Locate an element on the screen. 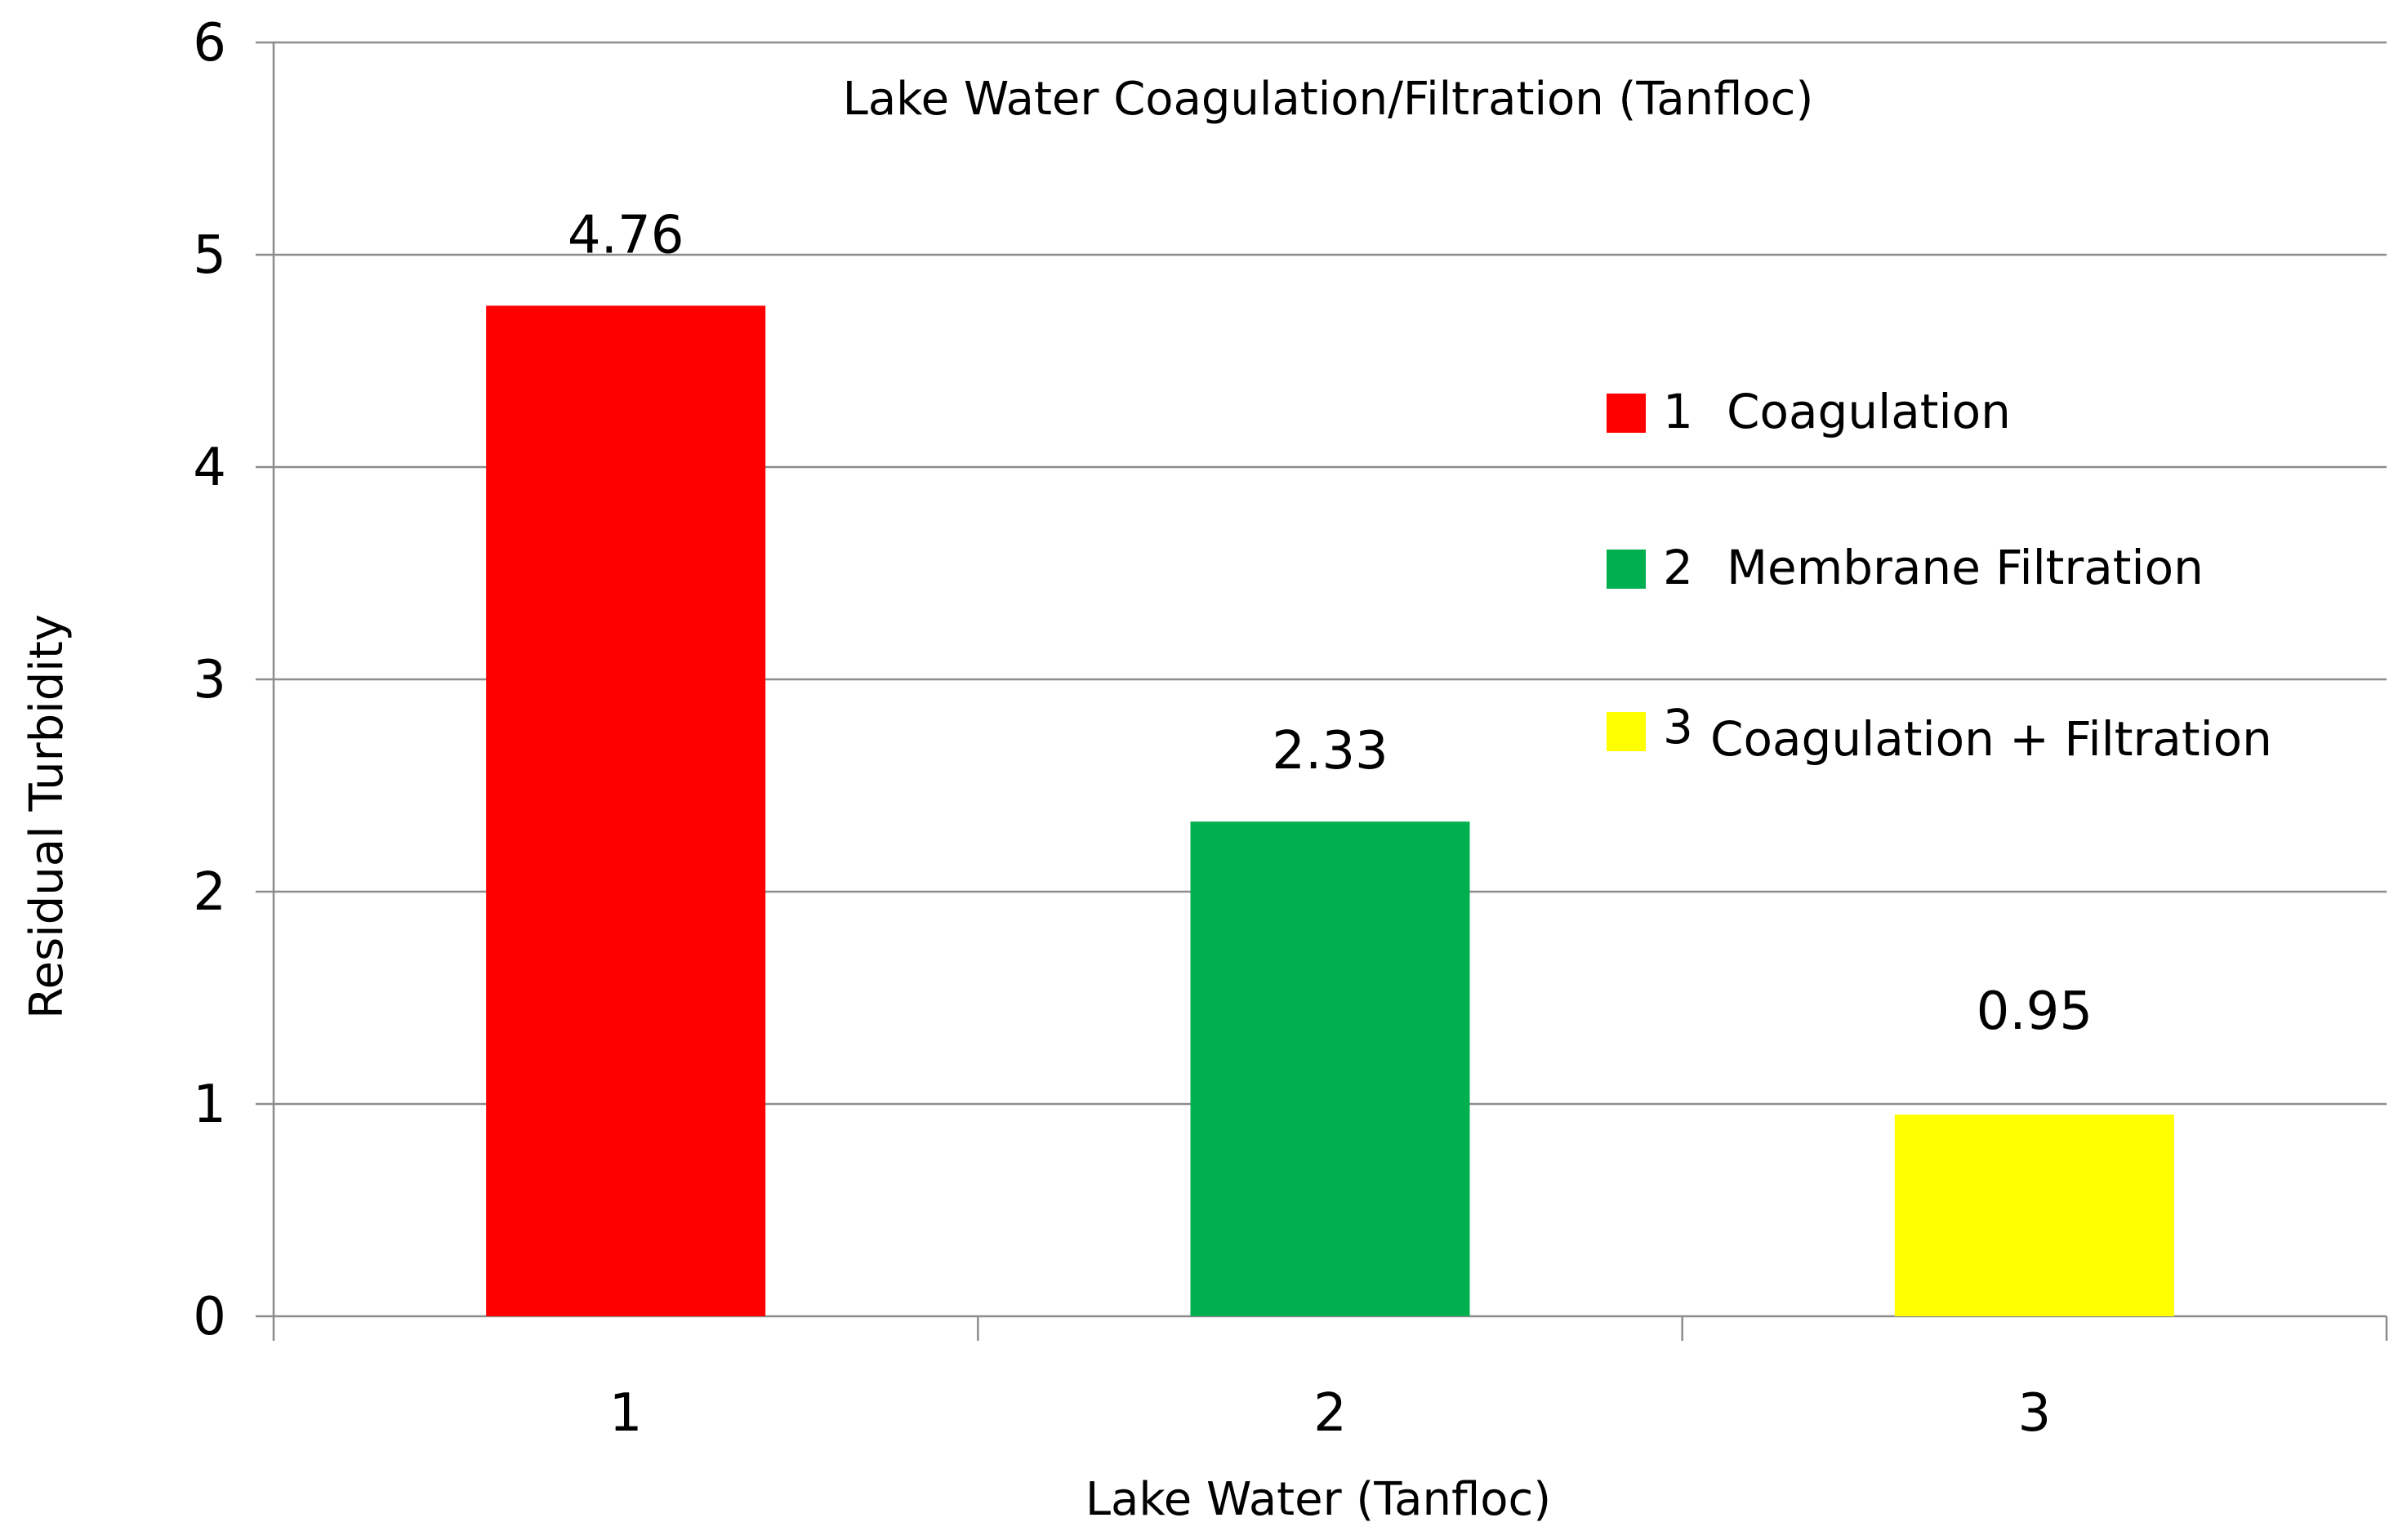 The image size is (2398, 1540). legend-number-2: 2 is located at coordinates (1678, 567).